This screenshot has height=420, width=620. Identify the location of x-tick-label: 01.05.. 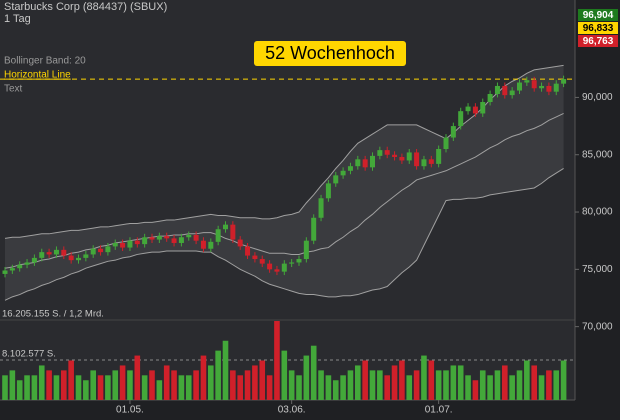
(130, 410).